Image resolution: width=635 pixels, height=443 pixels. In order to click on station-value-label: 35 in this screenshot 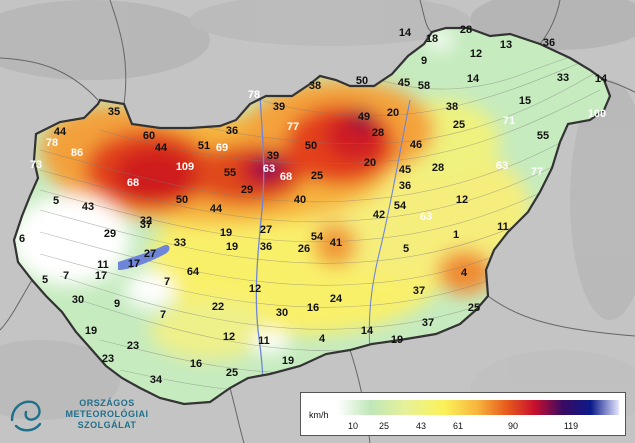, I will do `click(114, 112)`.